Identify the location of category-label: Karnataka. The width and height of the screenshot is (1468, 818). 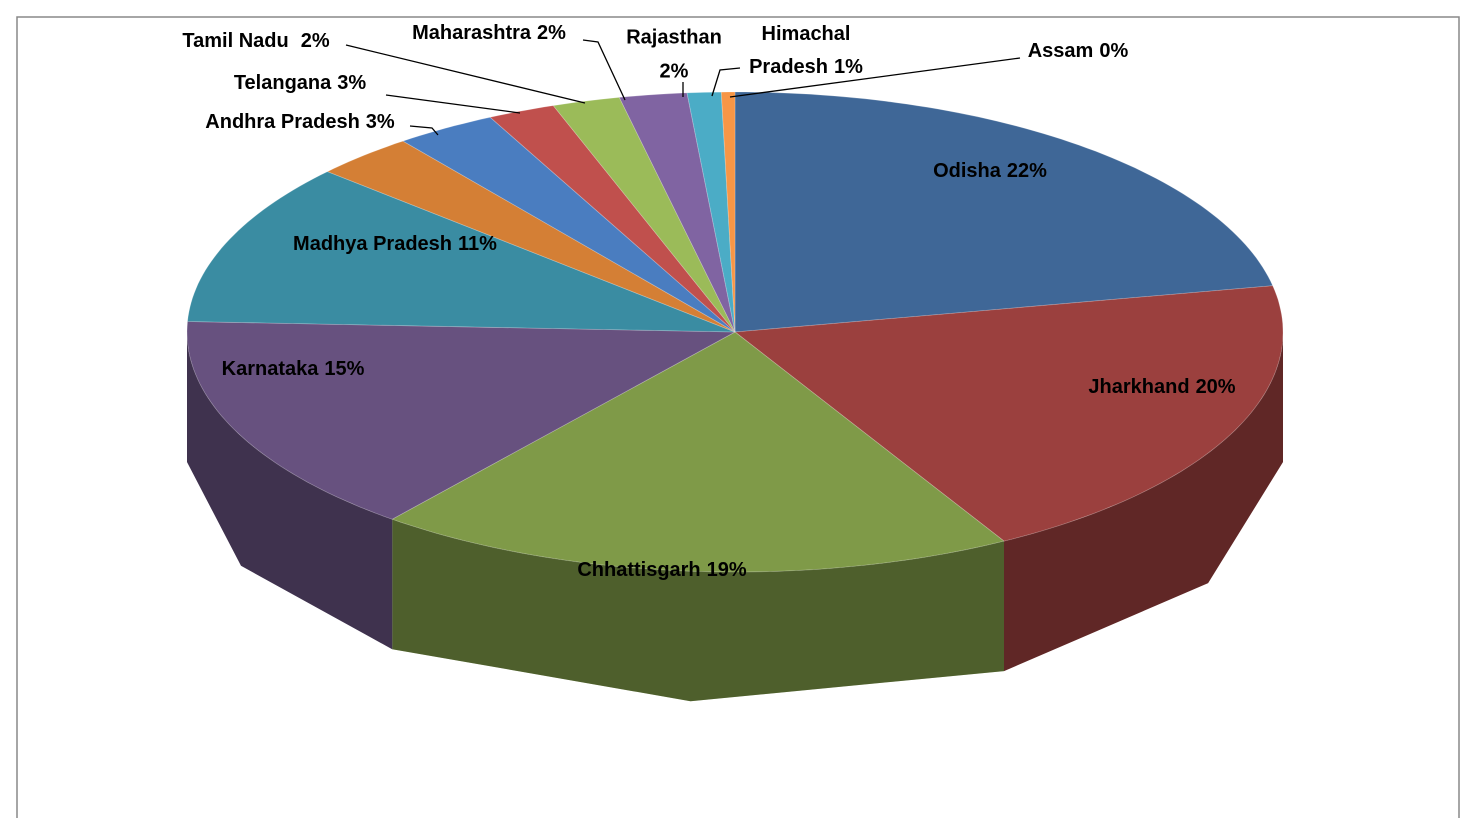
(271, 369).